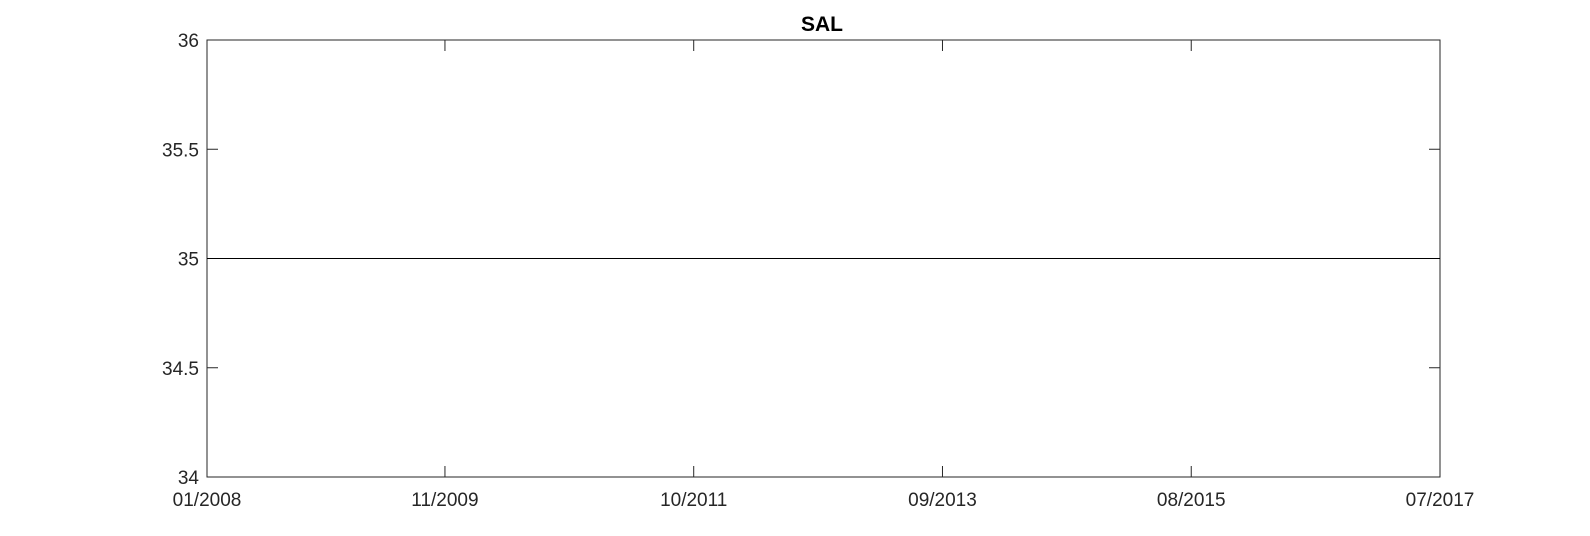  What do you see at coordinates (207, 500) in the screenshot?
I see `x-tick-label: 01/2008` at bounding box center [207, 500].